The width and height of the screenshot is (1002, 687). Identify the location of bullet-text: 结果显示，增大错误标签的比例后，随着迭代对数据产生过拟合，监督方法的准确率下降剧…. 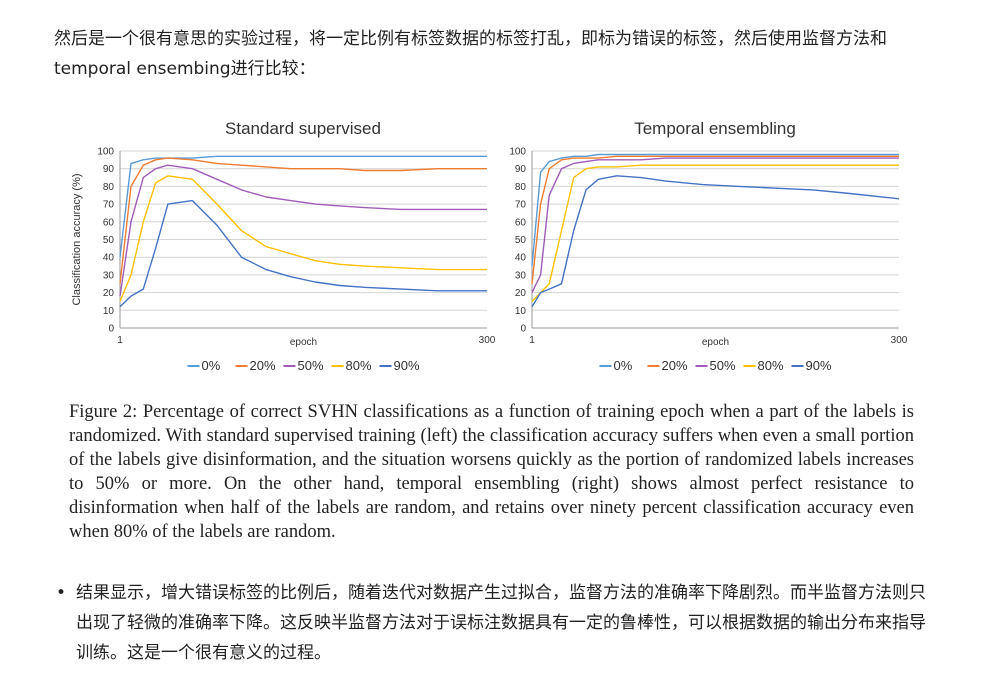
(501, 623).